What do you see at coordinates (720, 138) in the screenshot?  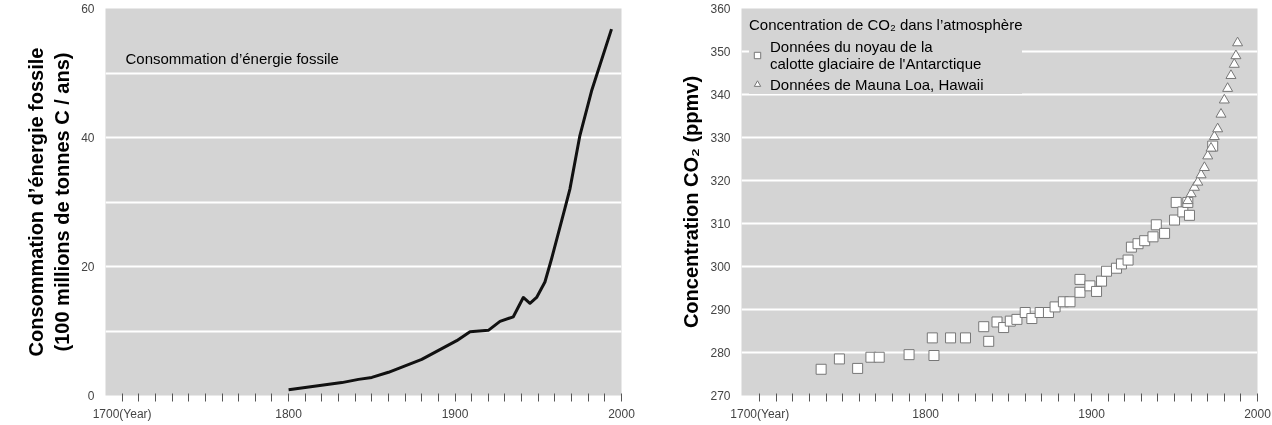 I see `y-tick-label: 330` at bounding box center [720, 138].